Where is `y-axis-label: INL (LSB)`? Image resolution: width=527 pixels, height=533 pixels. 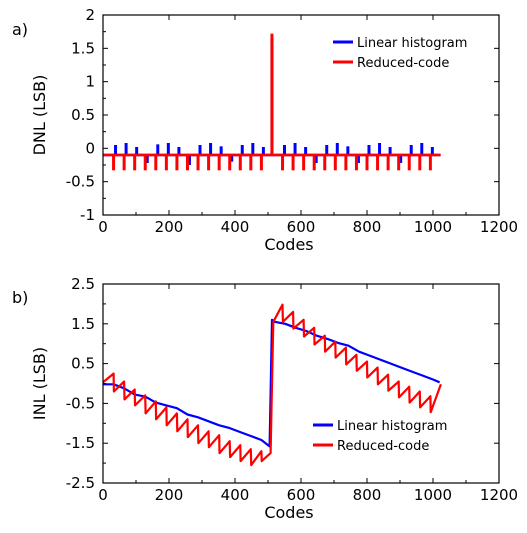
y-axis-label: INL (LSB) is located at coordinates (39, 383).